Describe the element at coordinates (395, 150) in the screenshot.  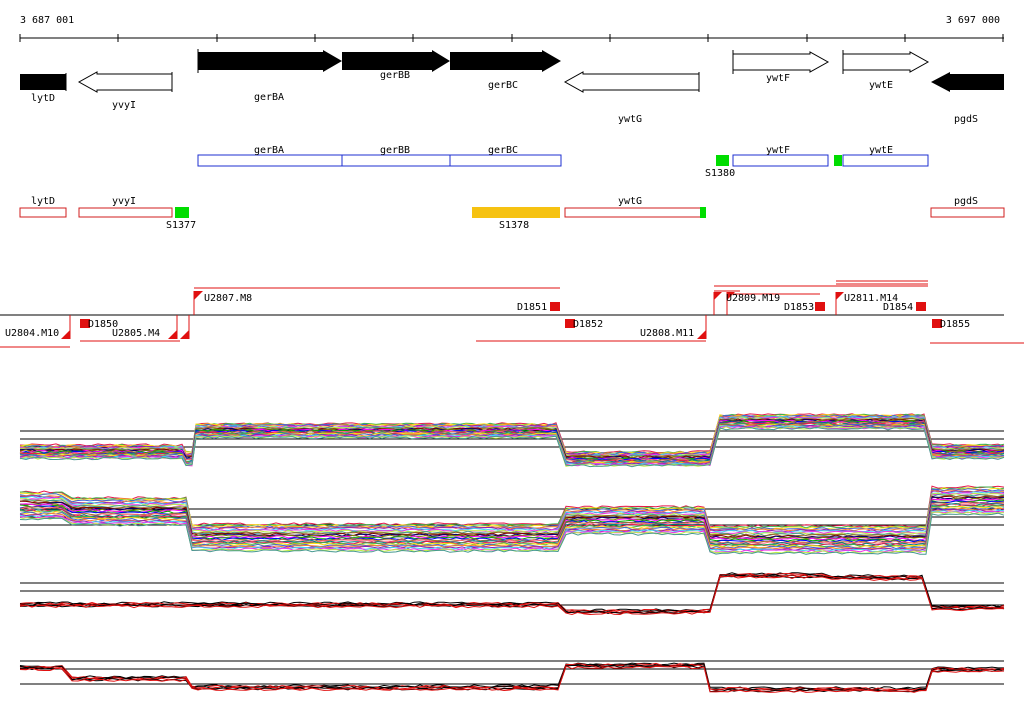
I see `unit-gerBB-label: gerBB` at that location.